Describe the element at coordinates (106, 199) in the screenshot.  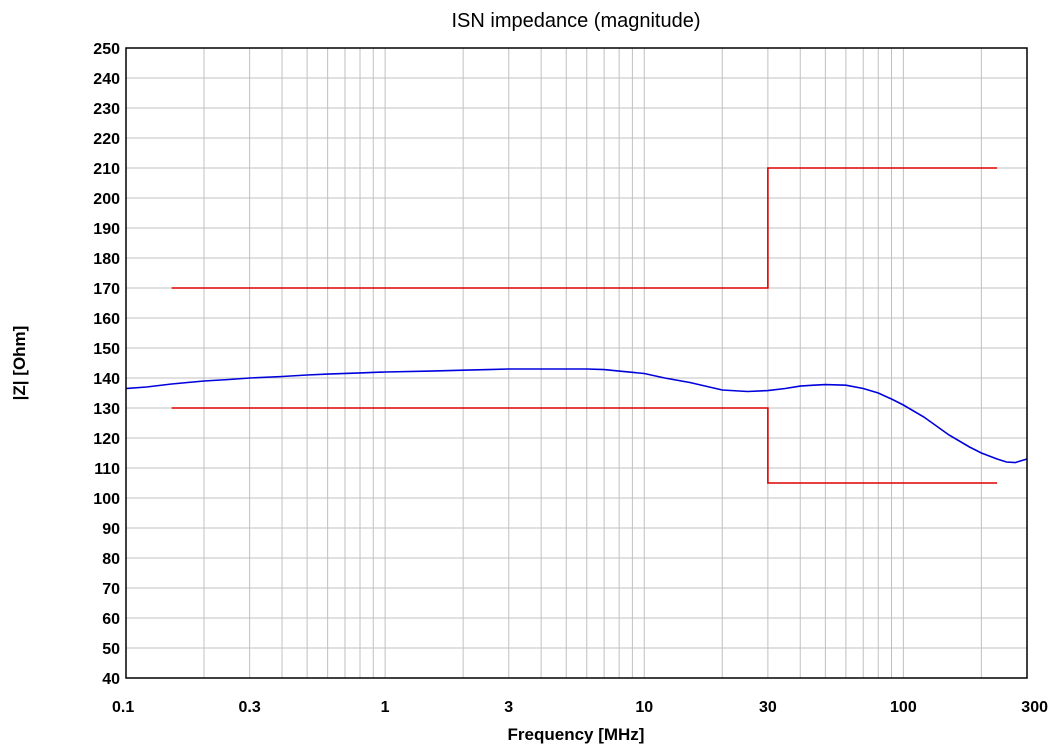
I see `y-tick-label: 200` at that location.